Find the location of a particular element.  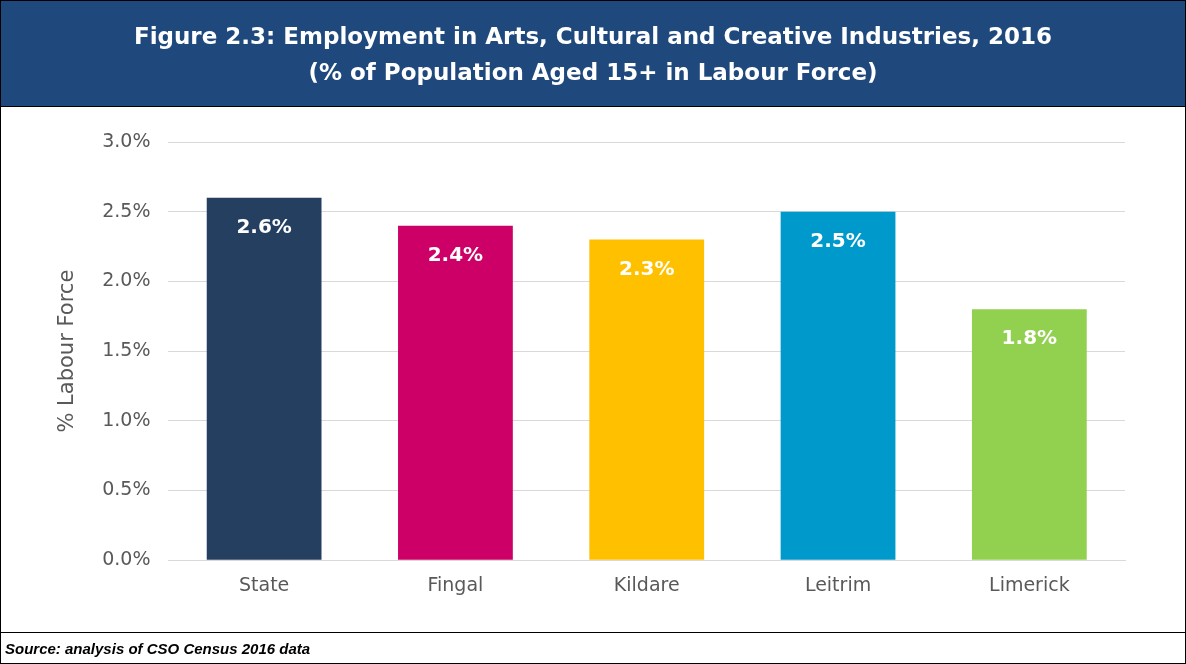

y-tick-label: 1.0% is located at coordinates (126, 418).